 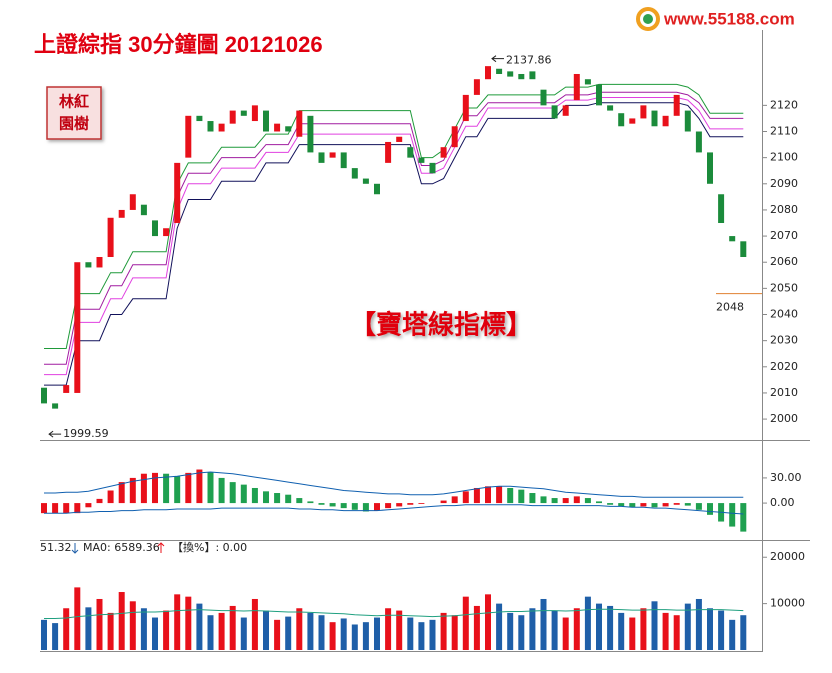 What do you see at coordinates (784, 235) in the screenshot?
I see `y-tick-label: 2070` at bounding box center [784, 235].